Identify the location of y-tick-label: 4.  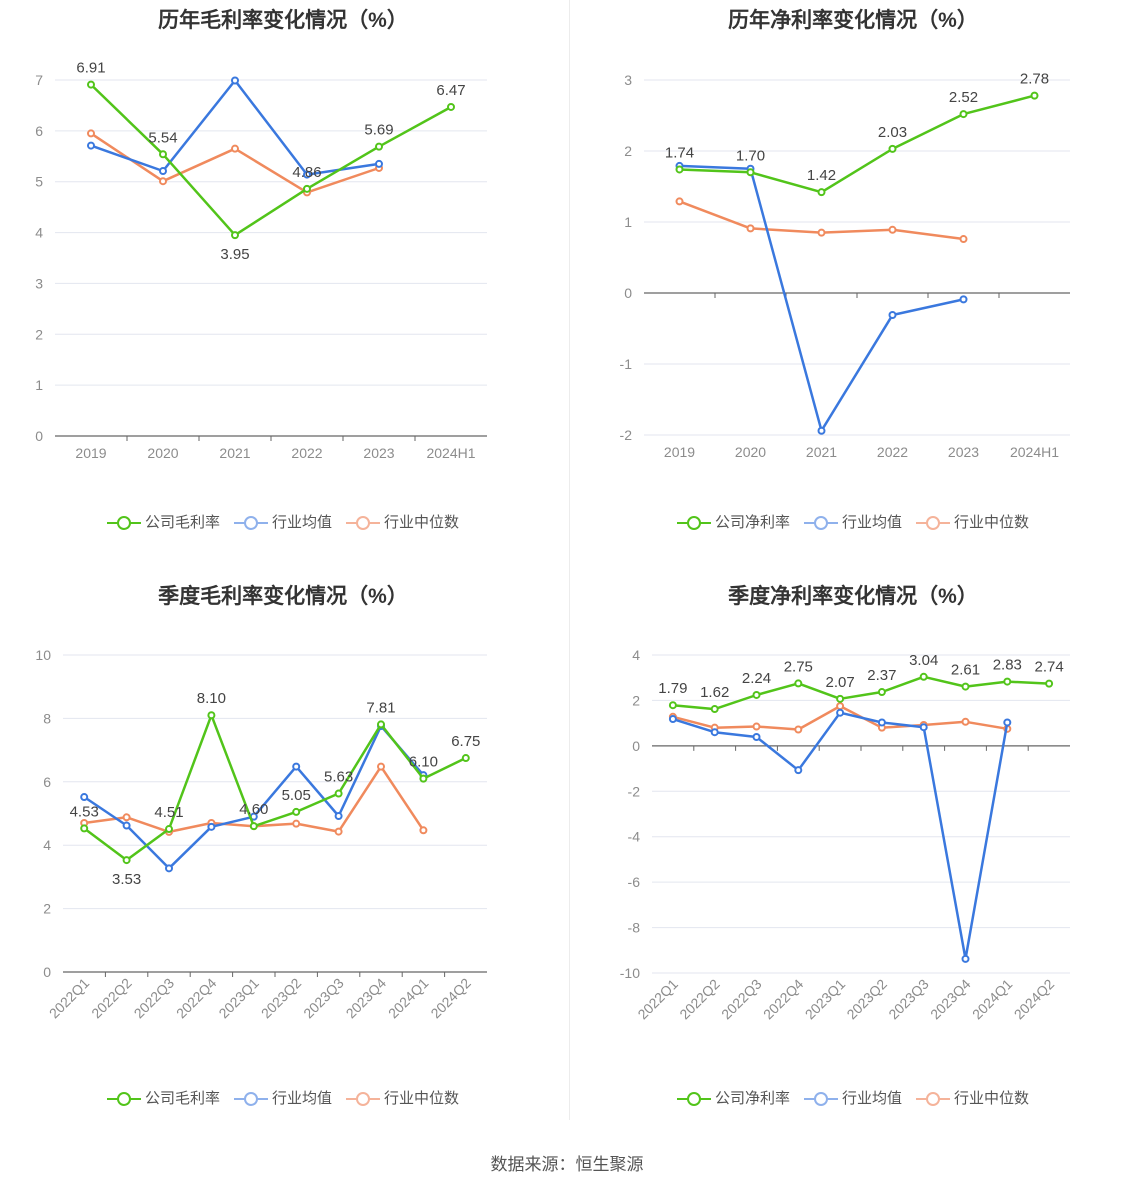
(39, 233).